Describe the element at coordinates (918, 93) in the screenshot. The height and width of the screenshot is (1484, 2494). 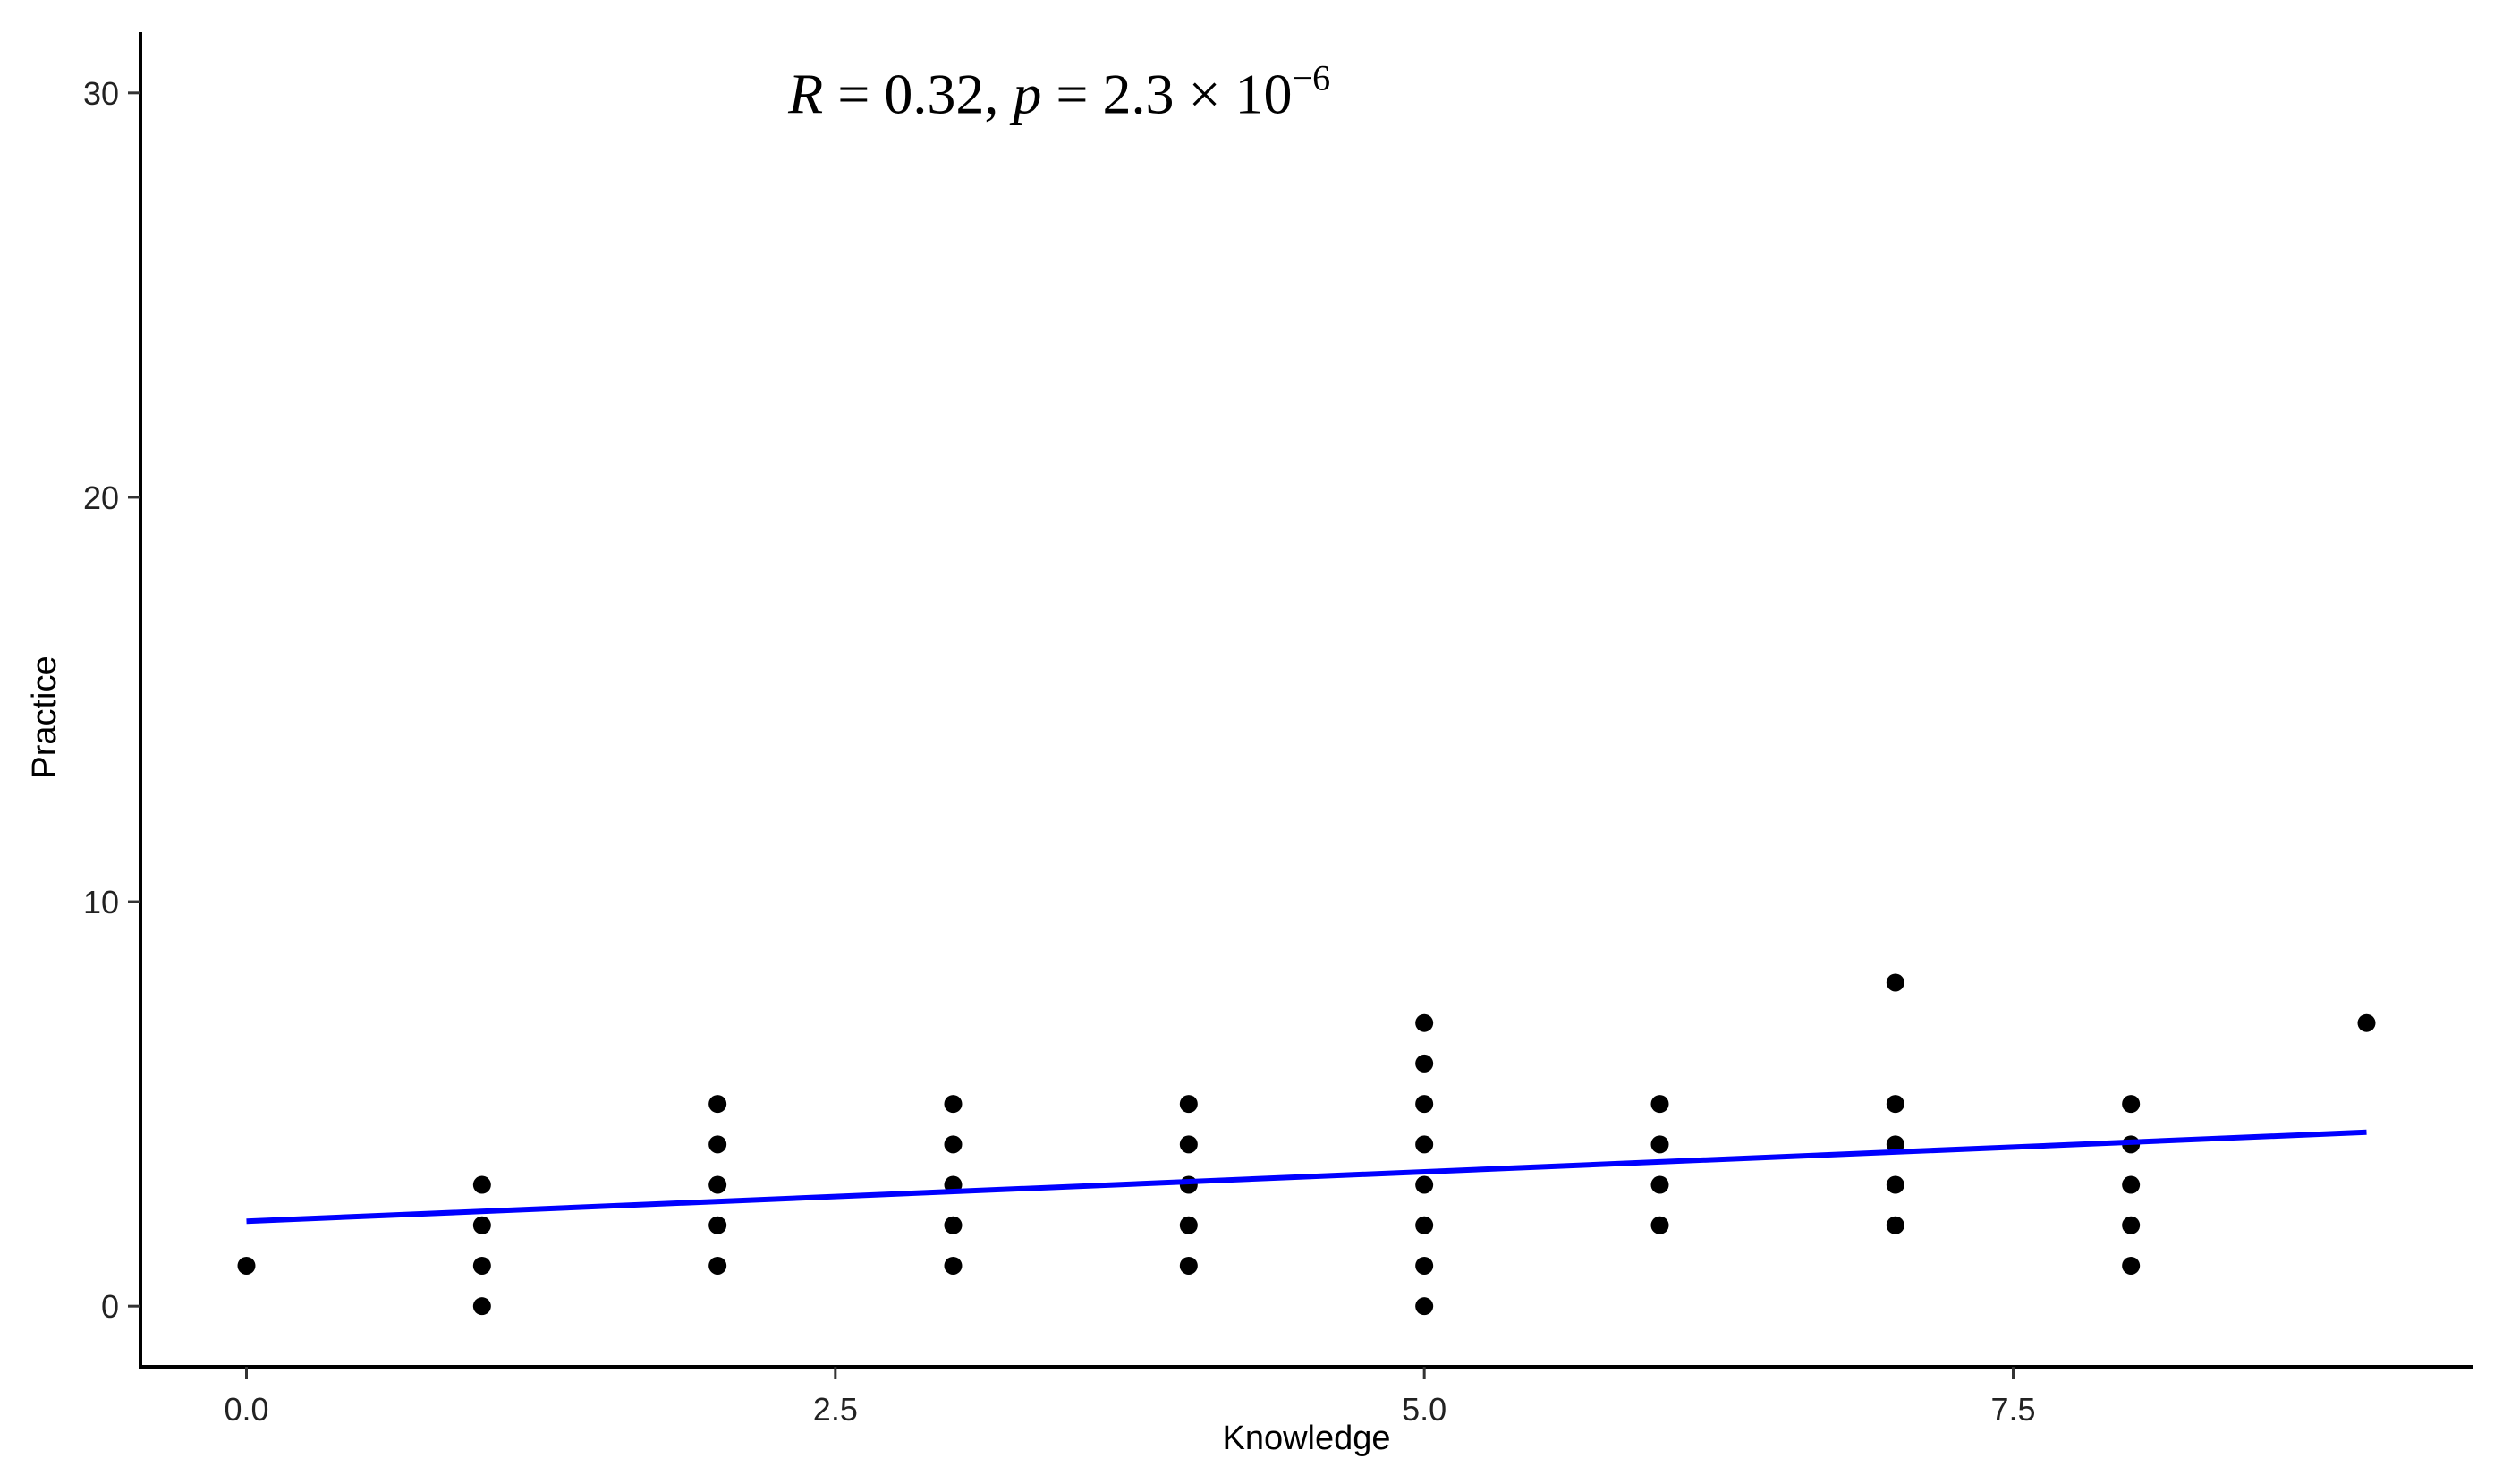
I see `annotation-r-text: = 0.32,` at that location.